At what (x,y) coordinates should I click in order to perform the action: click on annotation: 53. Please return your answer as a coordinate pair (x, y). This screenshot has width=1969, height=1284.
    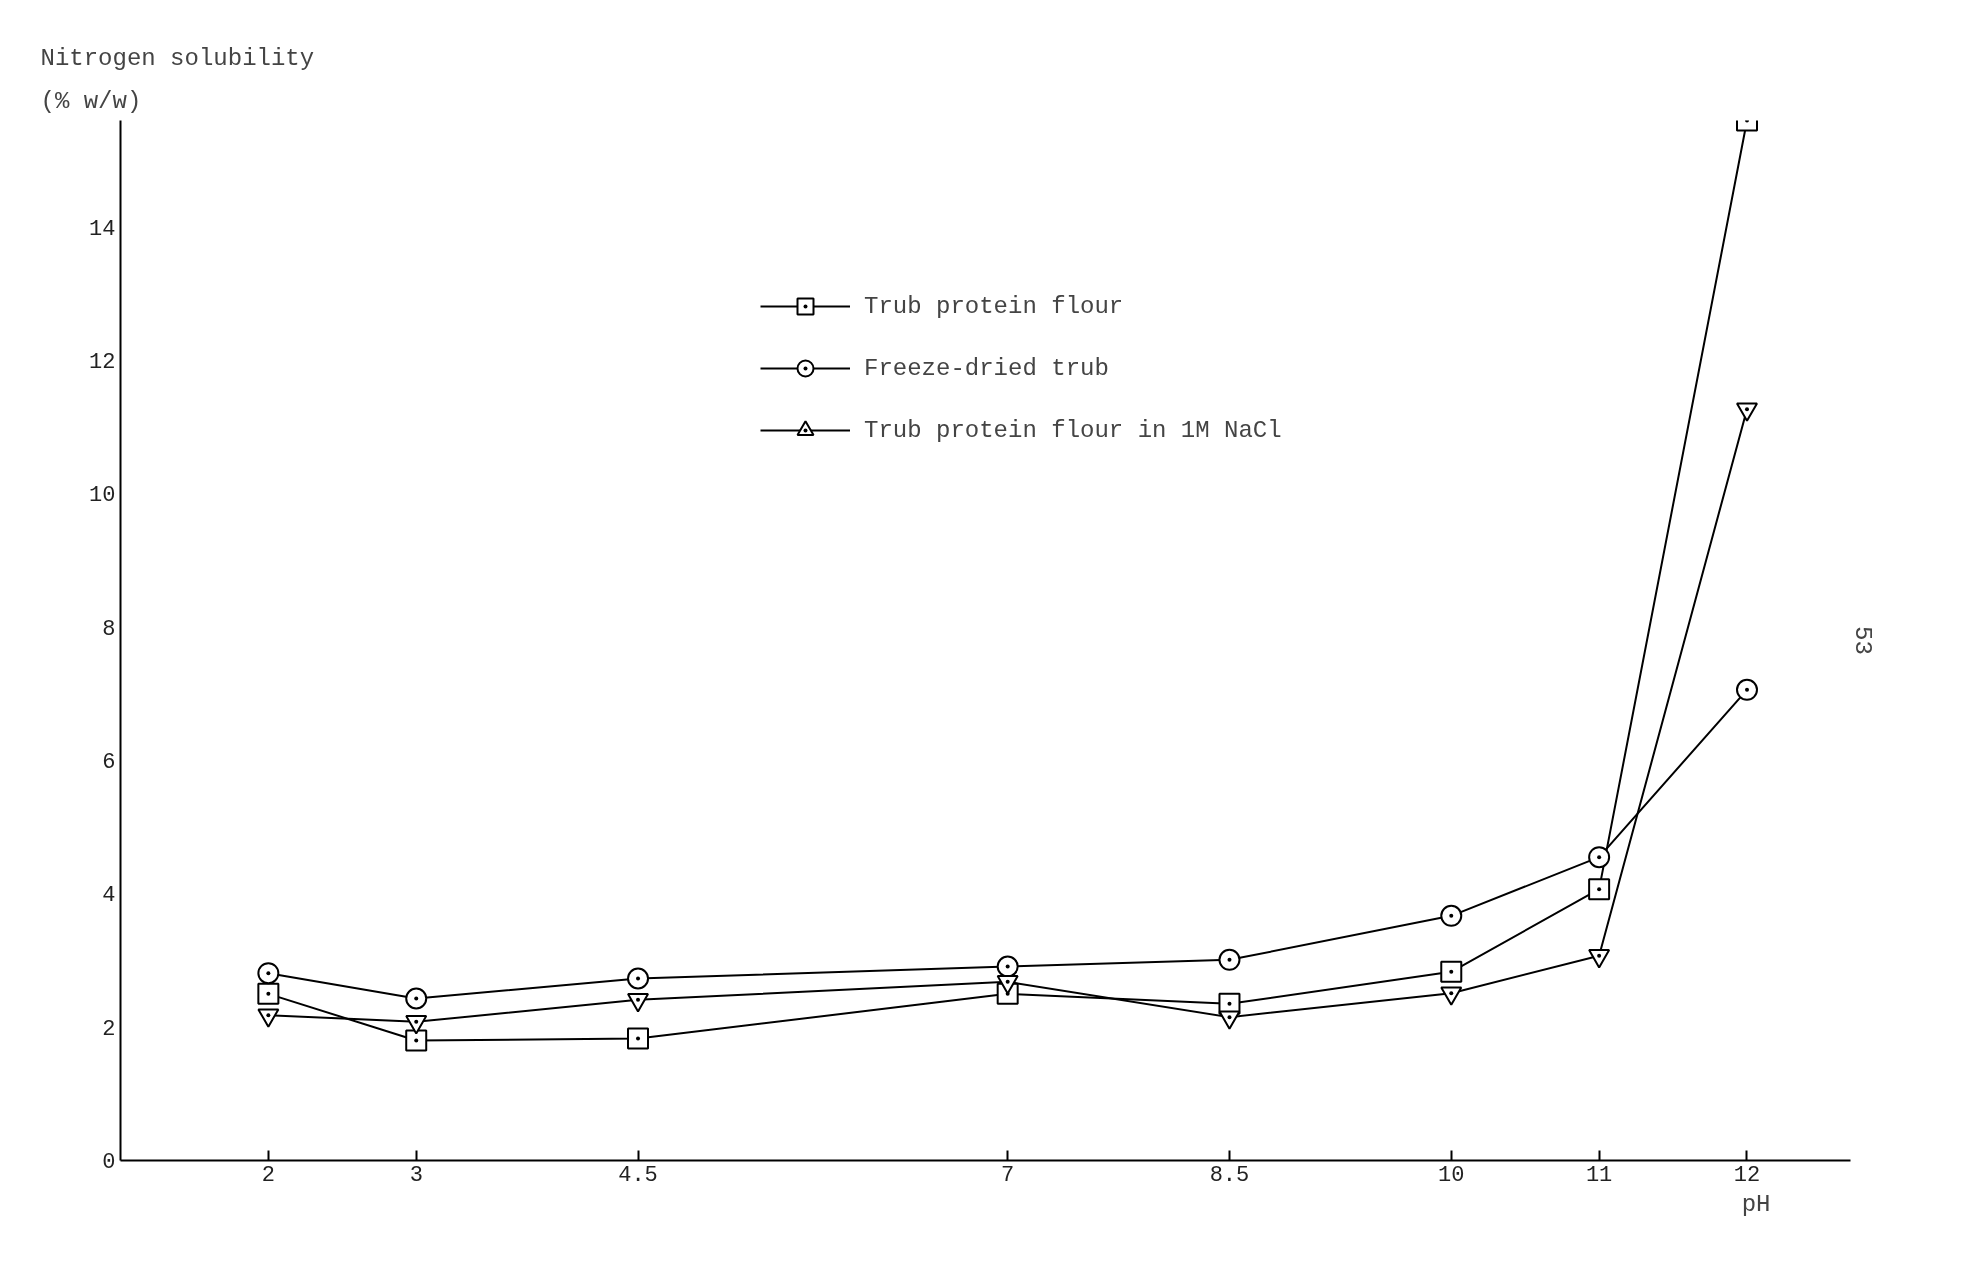
    Looking at the image, I should click on (1862, 640).